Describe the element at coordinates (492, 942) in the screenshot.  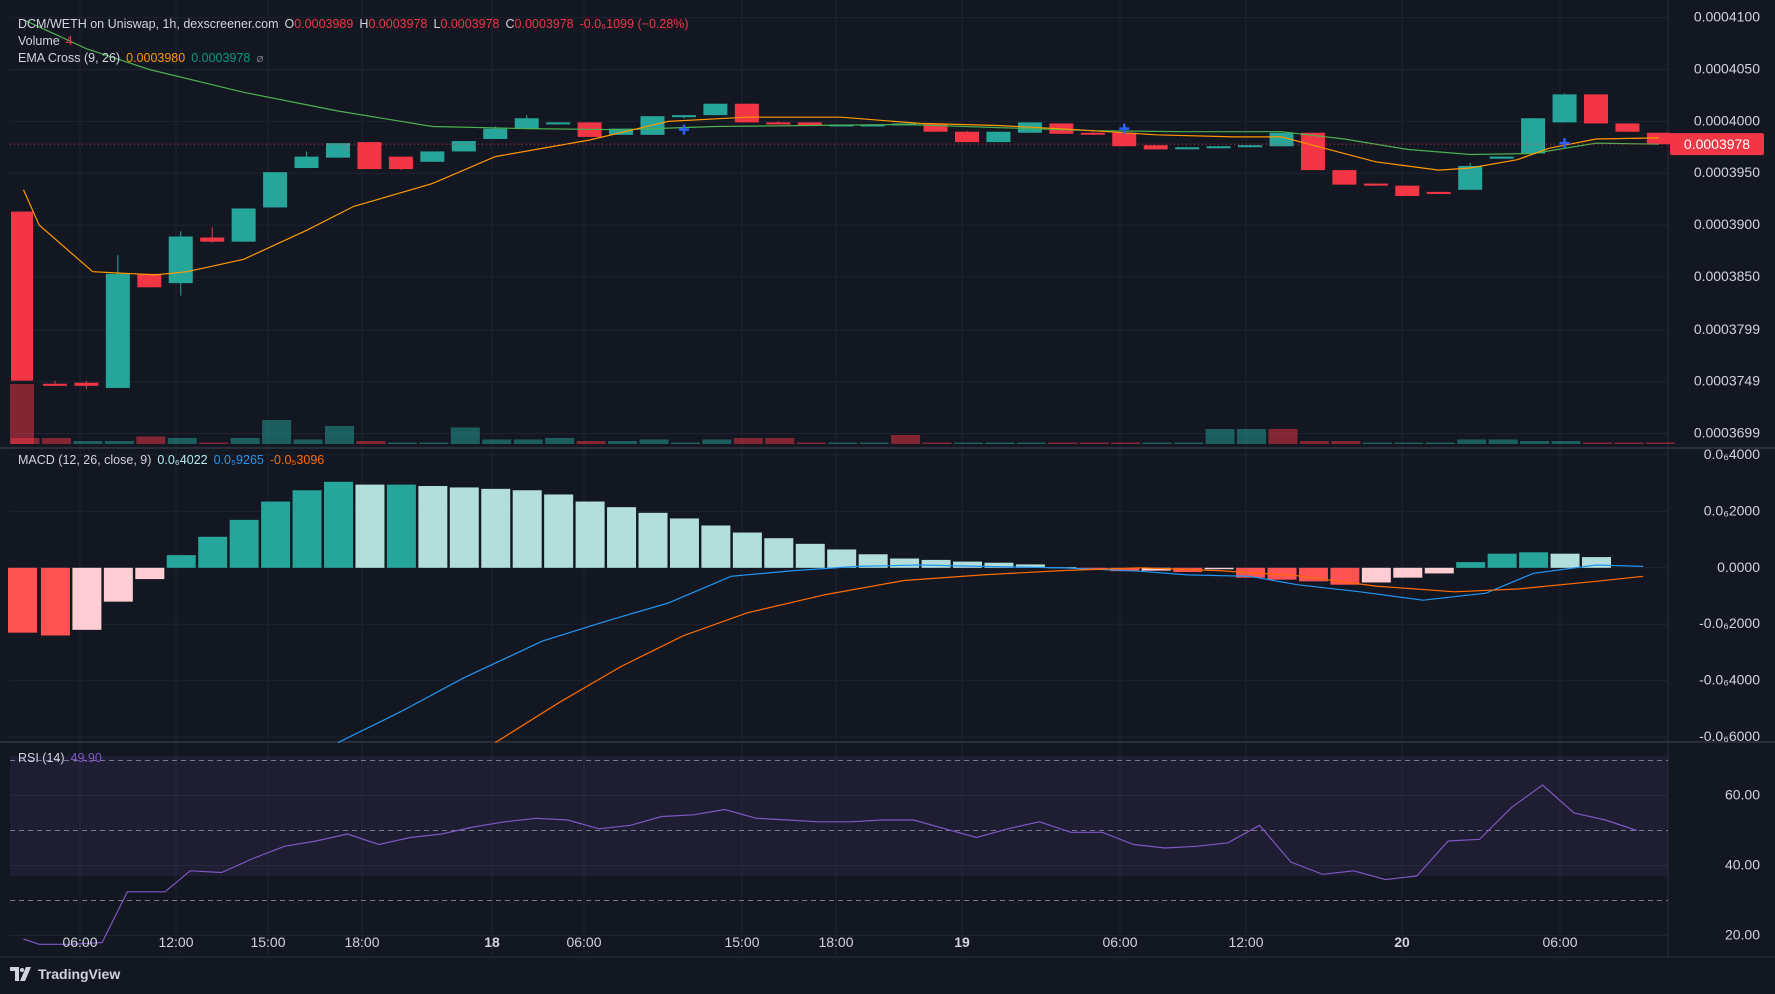
I see `time-tick-label: 18` at that location.